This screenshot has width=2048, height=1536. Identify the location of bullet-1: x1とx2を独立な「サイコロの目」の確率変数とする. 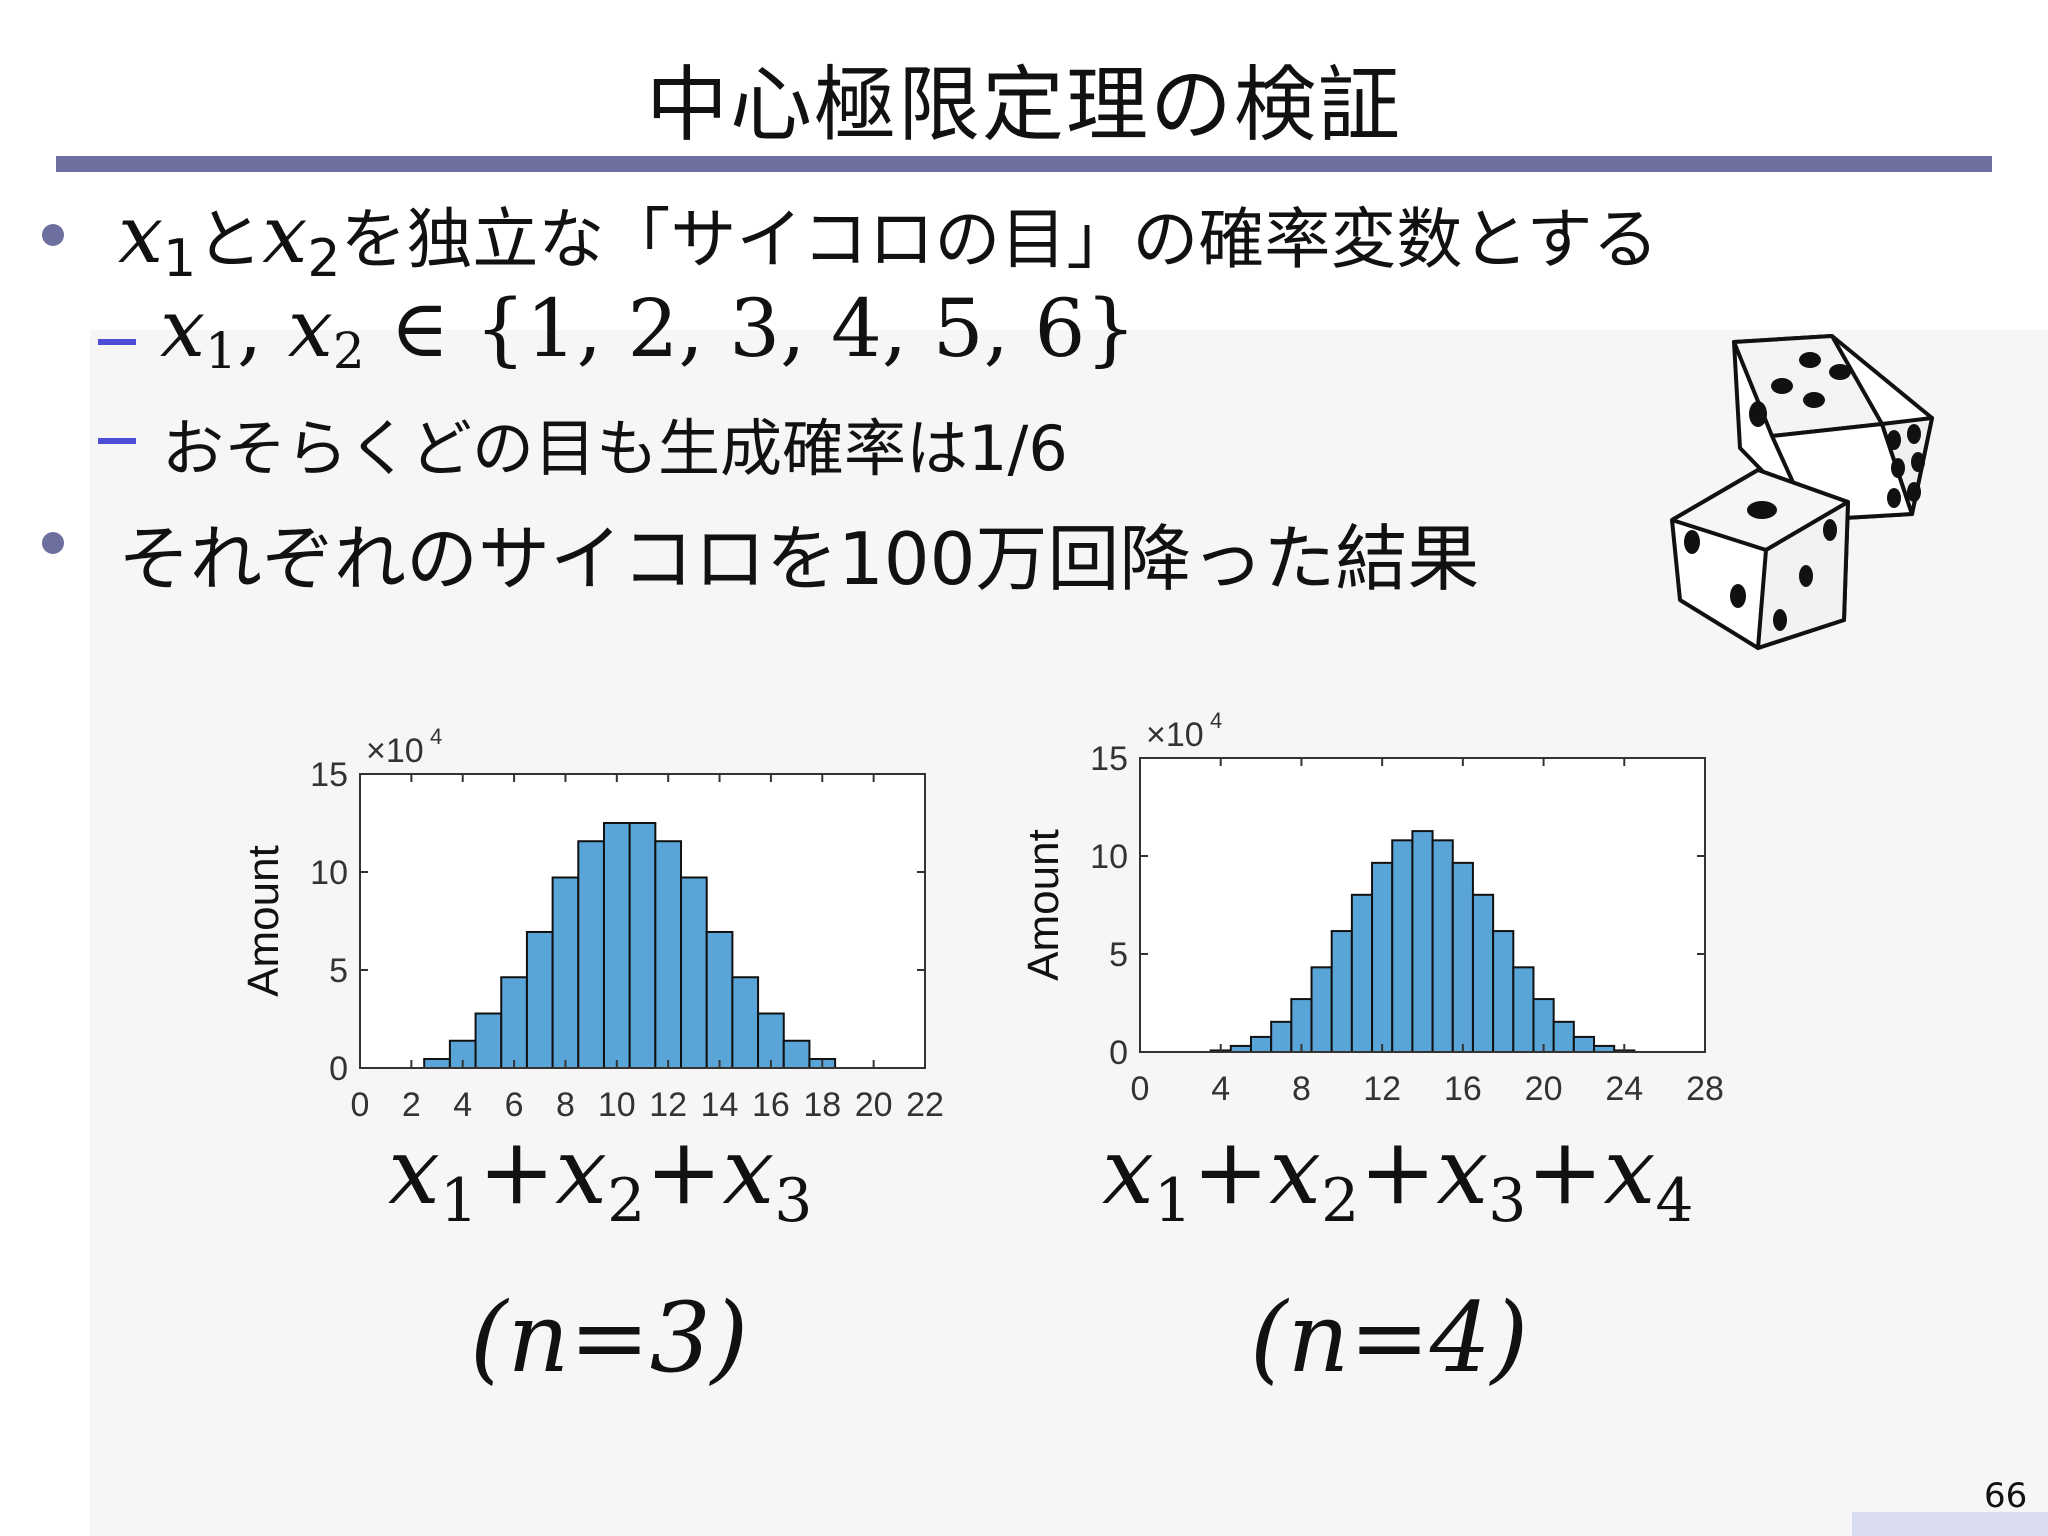
(888, 237).